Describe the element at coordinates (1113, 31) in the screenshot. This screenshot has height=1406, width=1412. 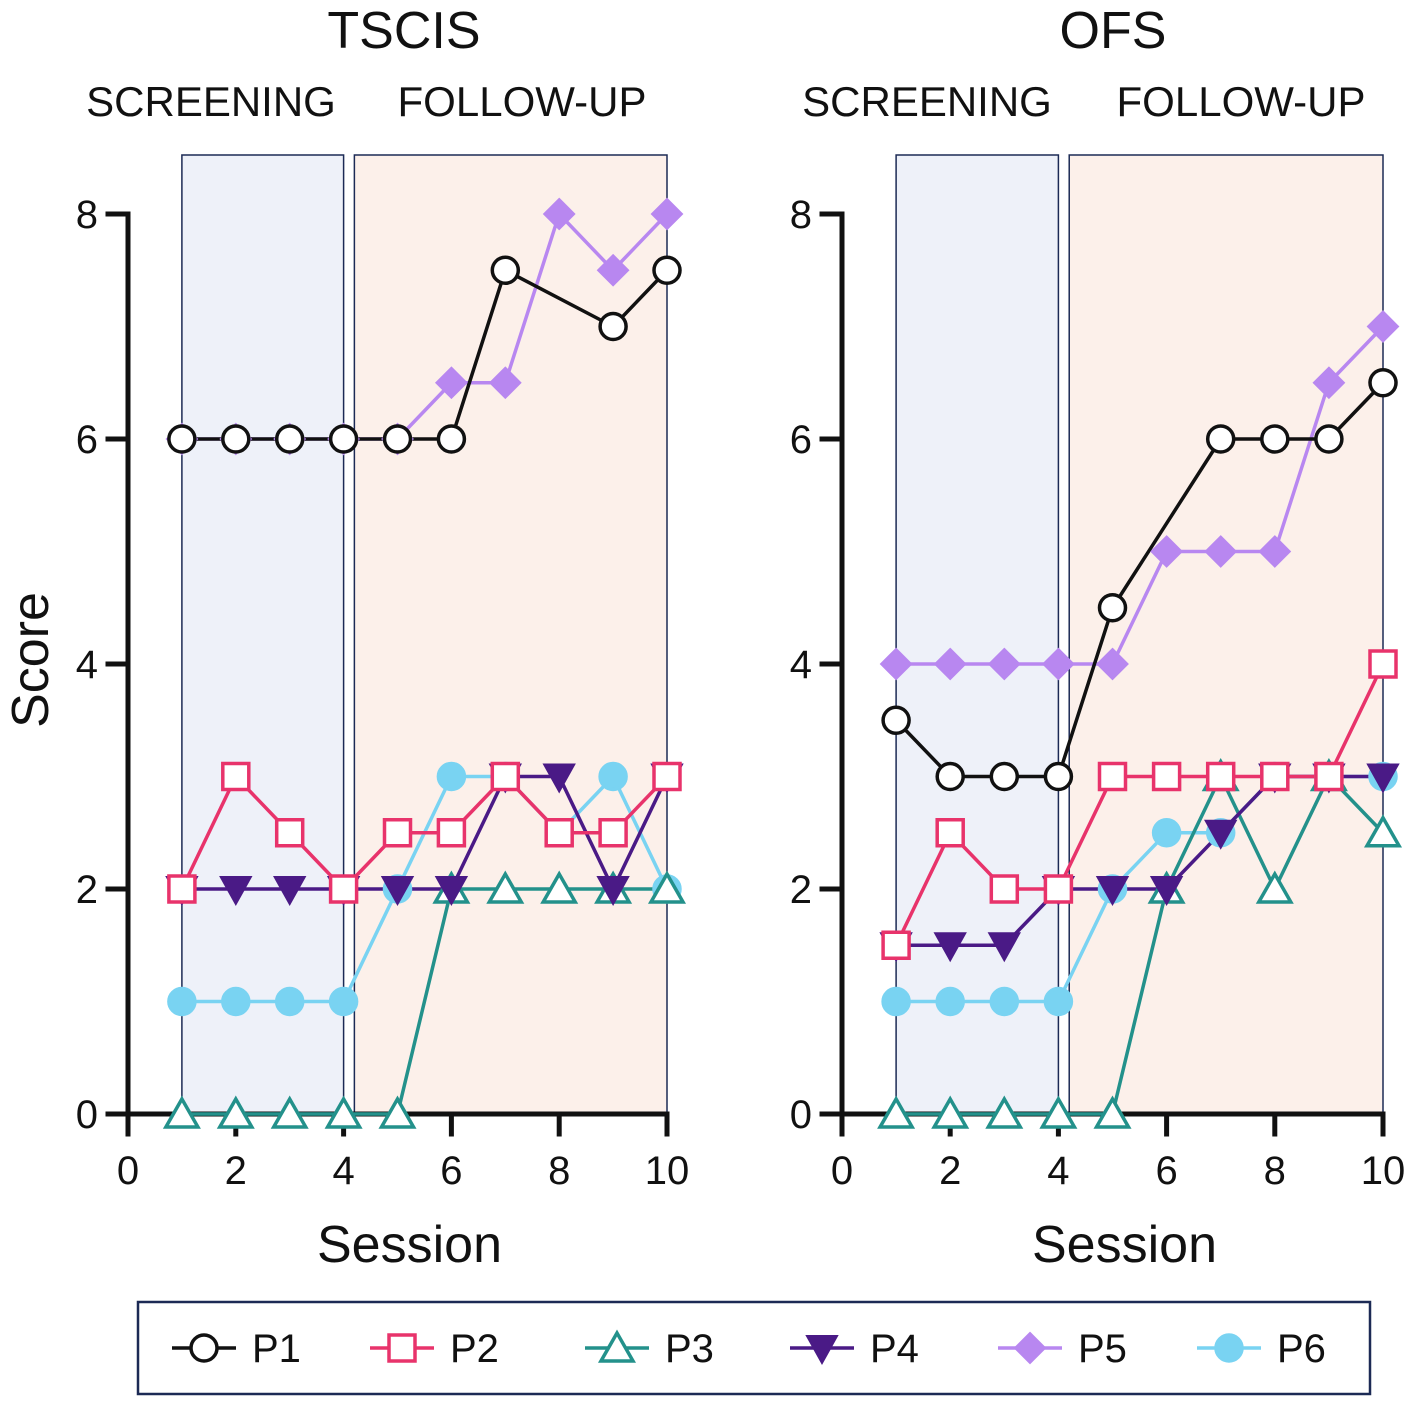
I see `chart-title: OFS` at that location.